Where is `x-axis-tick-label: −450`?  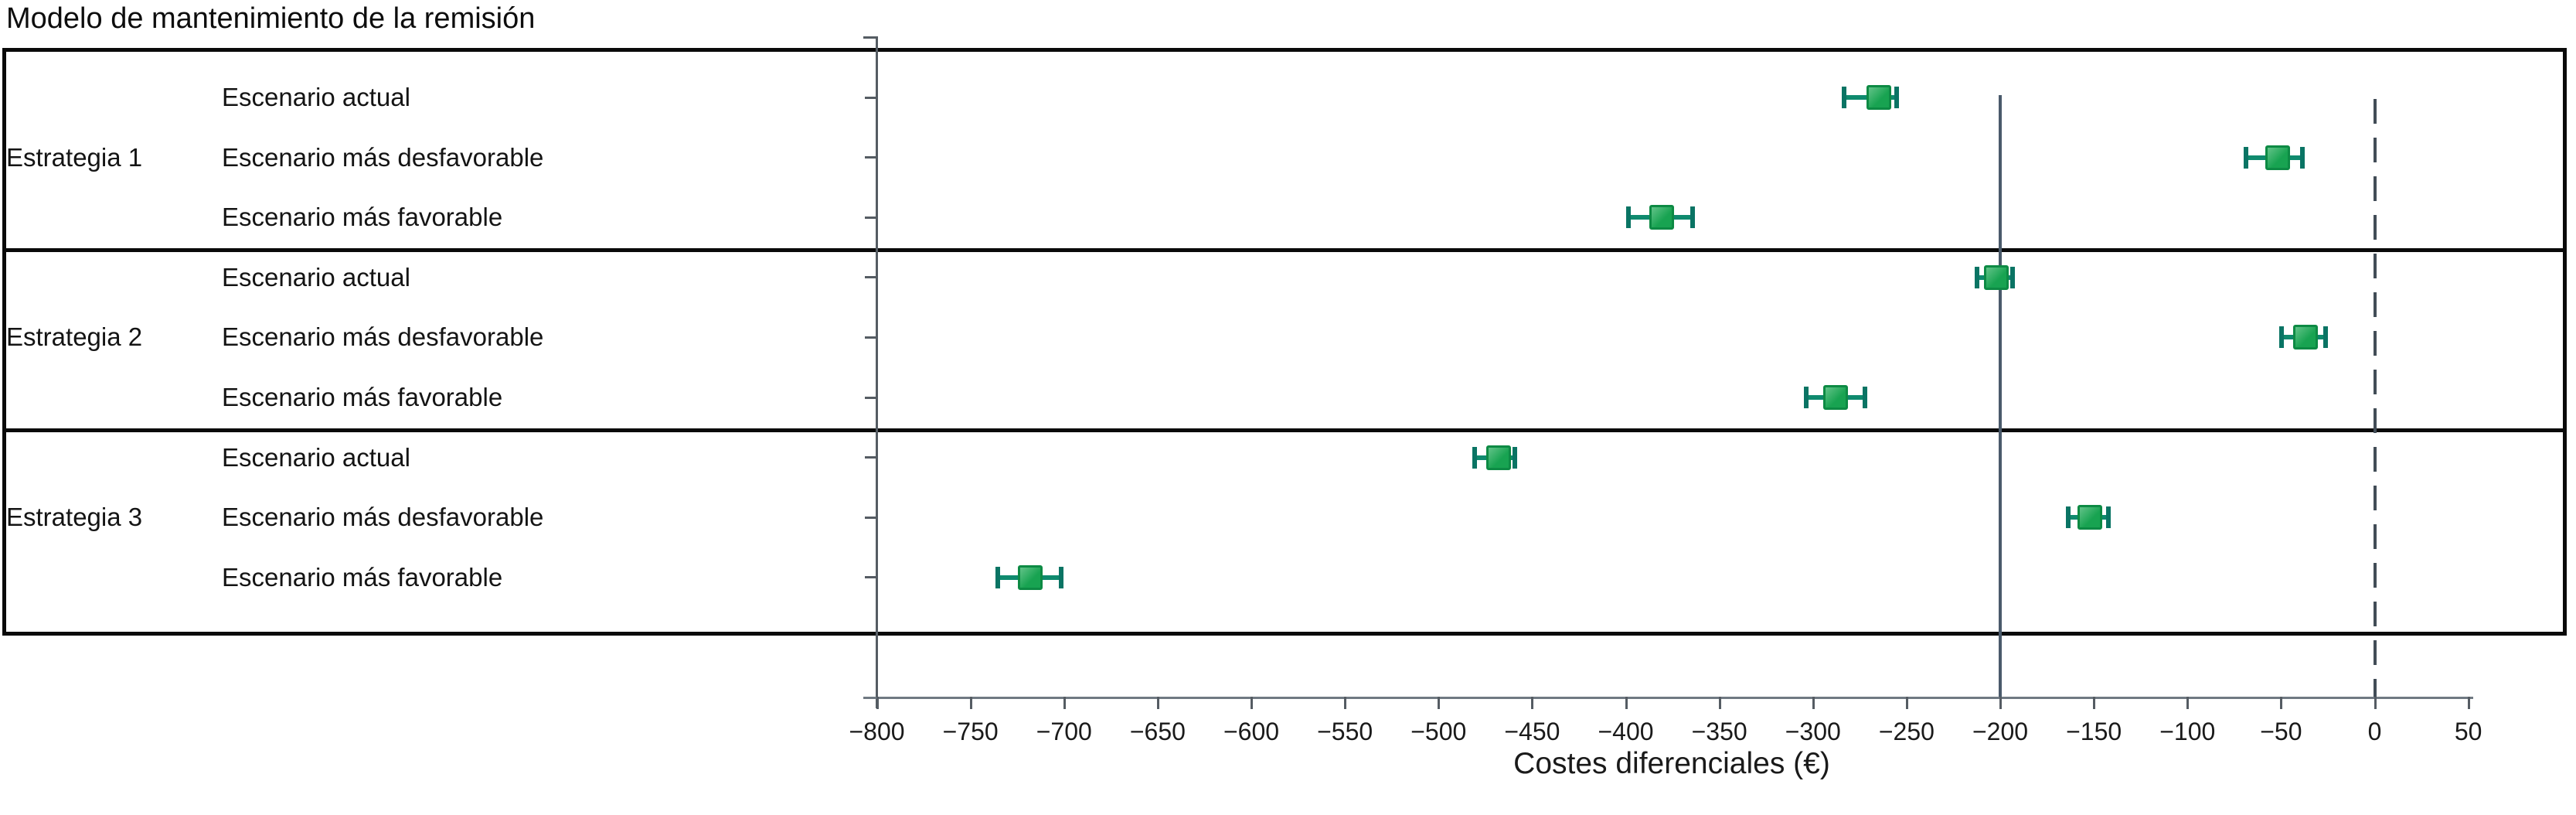
x-axis-tick-label: −450 is located at coordinates (1532, 731).